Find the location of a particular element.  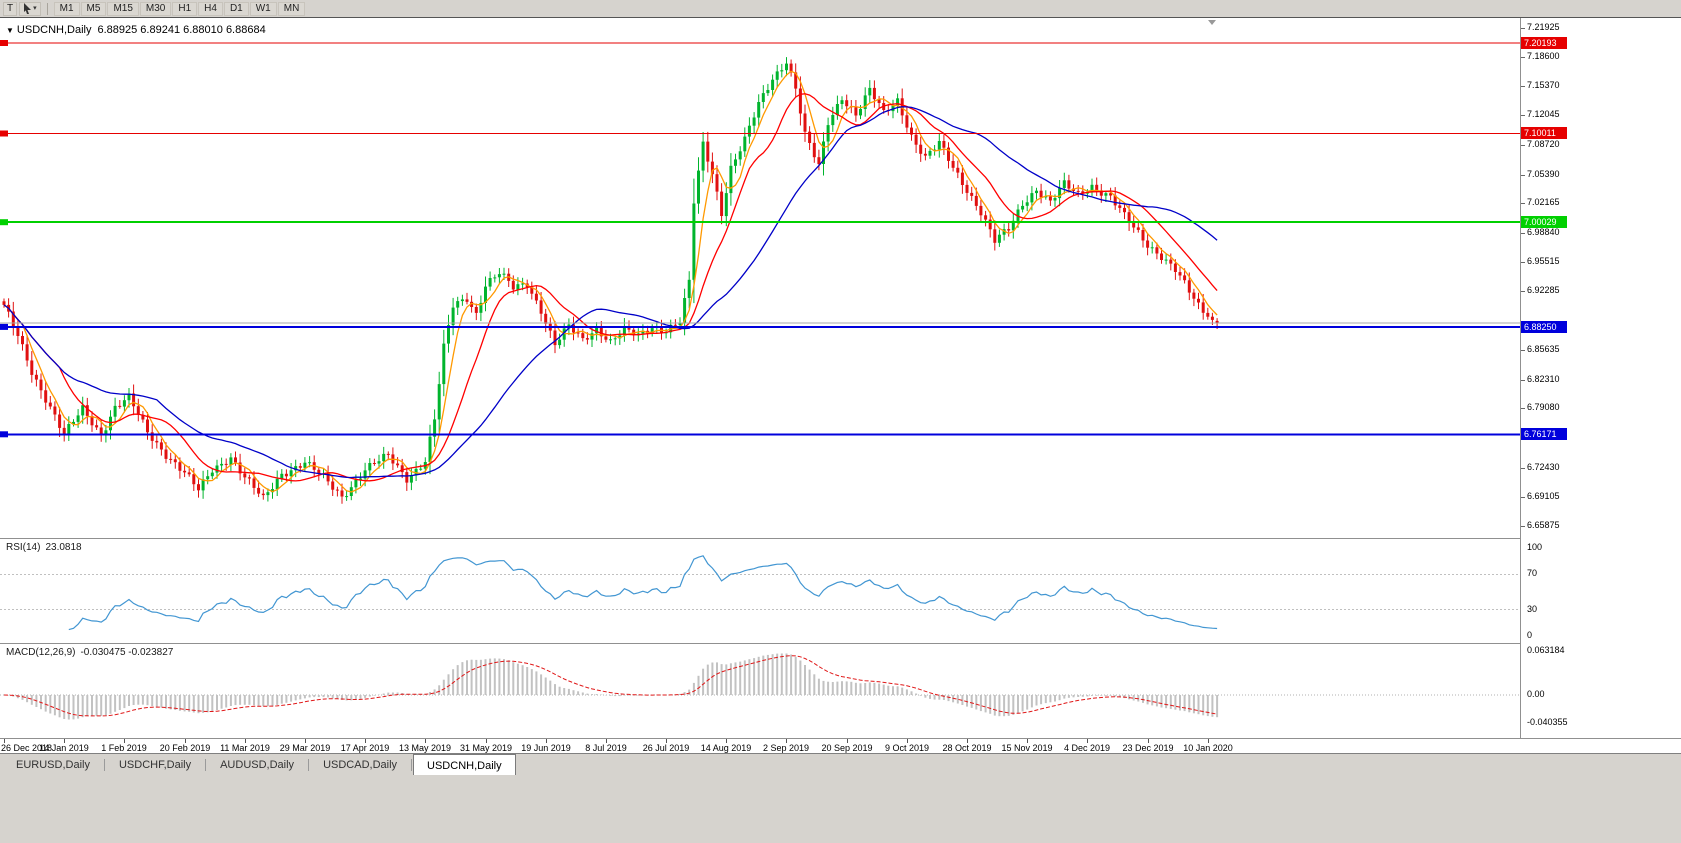

timeframe-button-h1: H1 is located at coordinates (185, 8).